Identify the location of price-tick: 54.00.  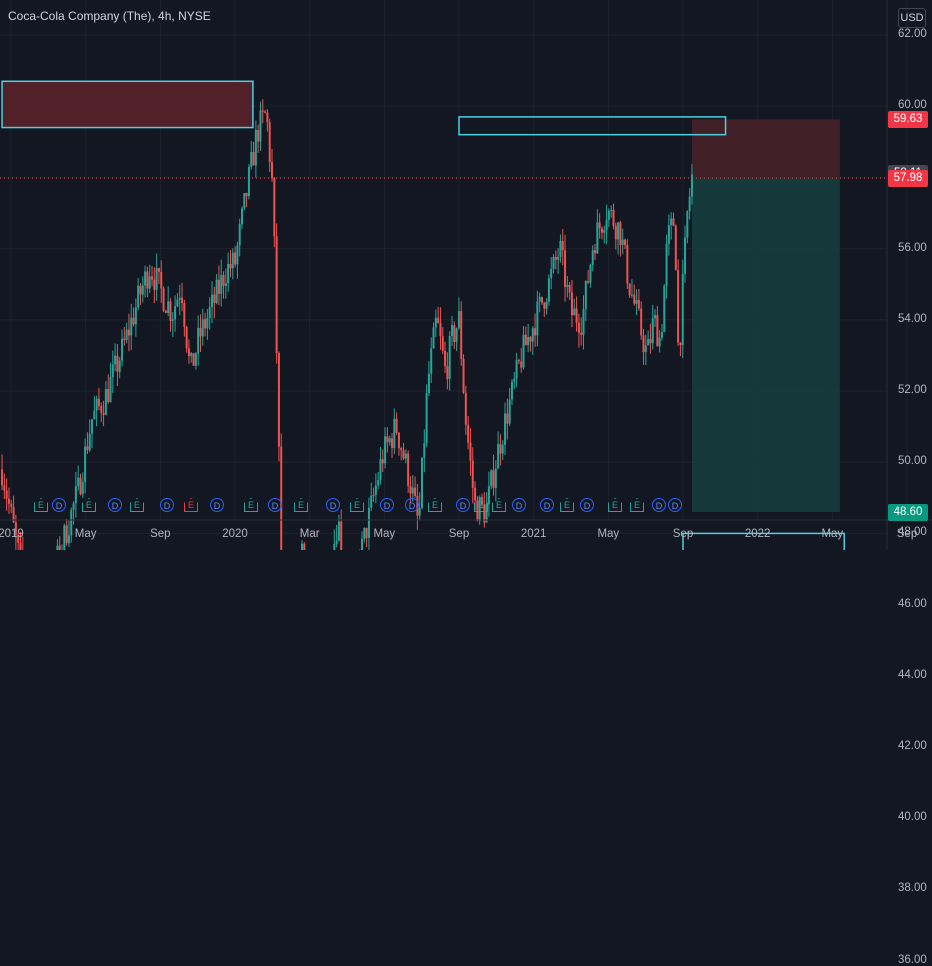
(912, 318).